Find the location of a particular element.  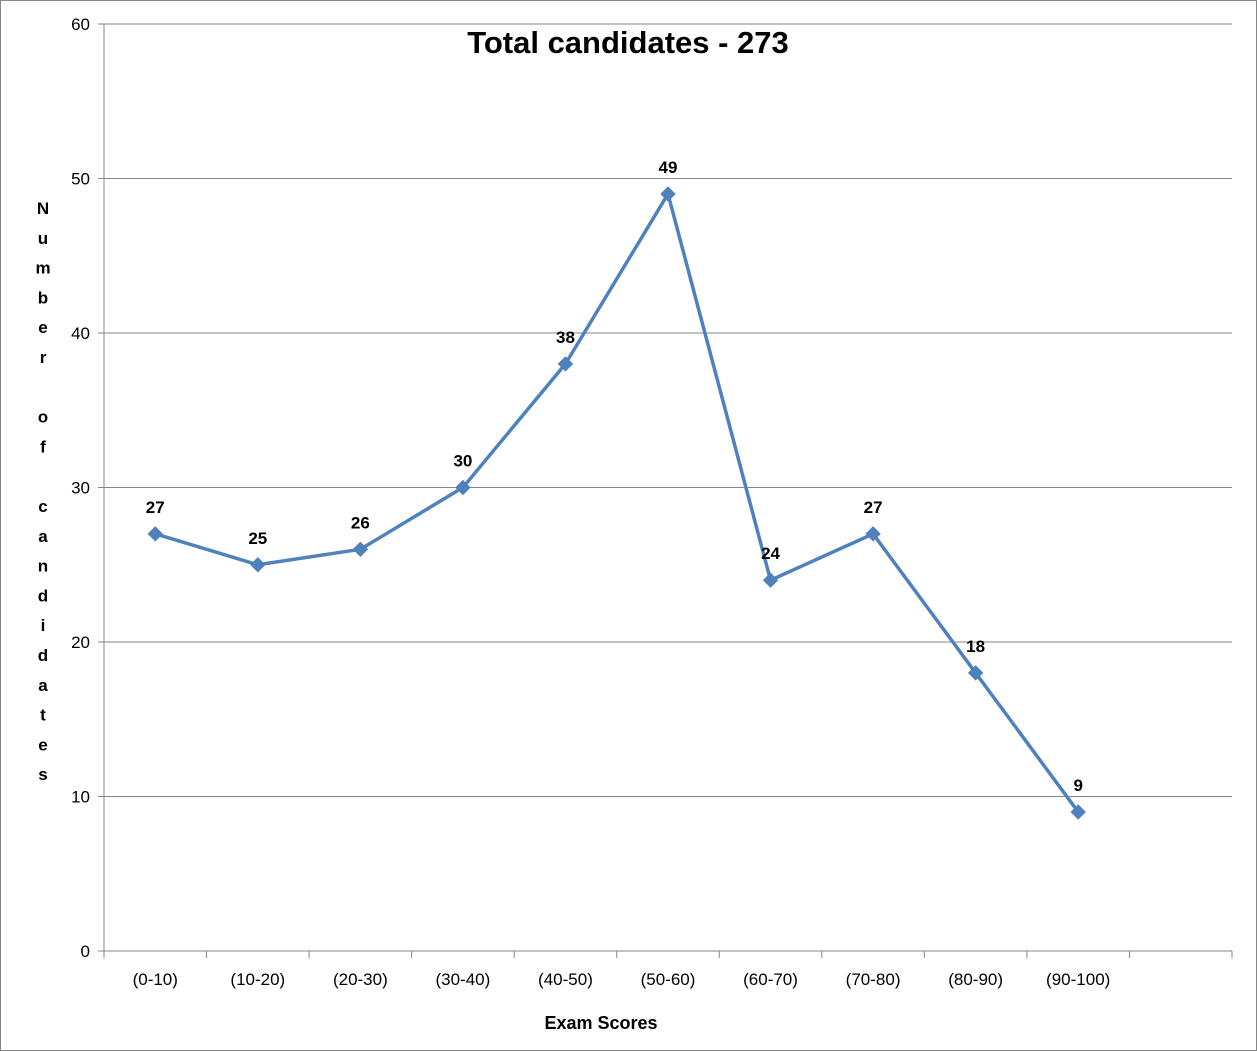

y-axis-title-char: u is located at coordinates (43, 238).